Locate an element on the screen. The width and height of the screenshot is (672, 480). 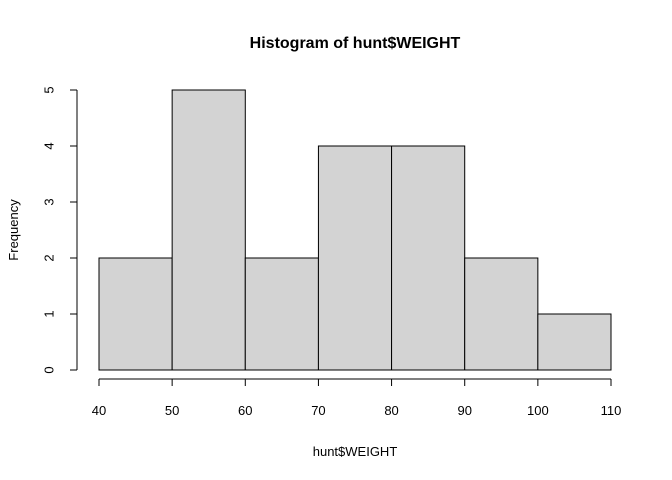
y-tick-label-1: 1 is located at coordinates (49, 313).